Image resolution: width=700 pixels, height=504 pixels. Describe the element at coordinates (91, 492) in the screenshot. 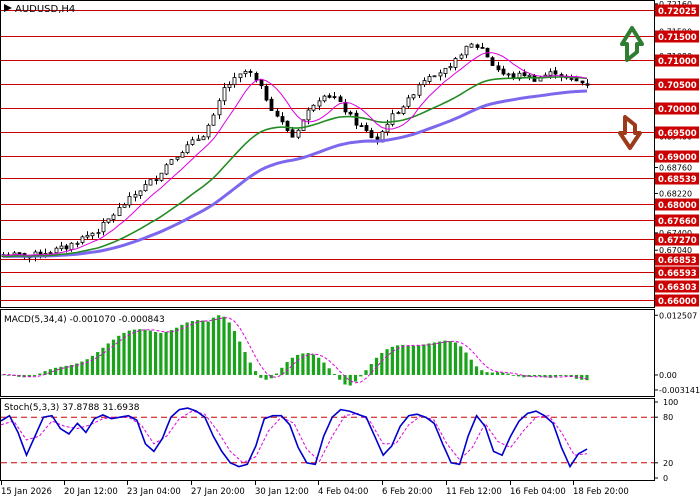

I see `time-axis-label: 20 Jan 12:00` at that location.